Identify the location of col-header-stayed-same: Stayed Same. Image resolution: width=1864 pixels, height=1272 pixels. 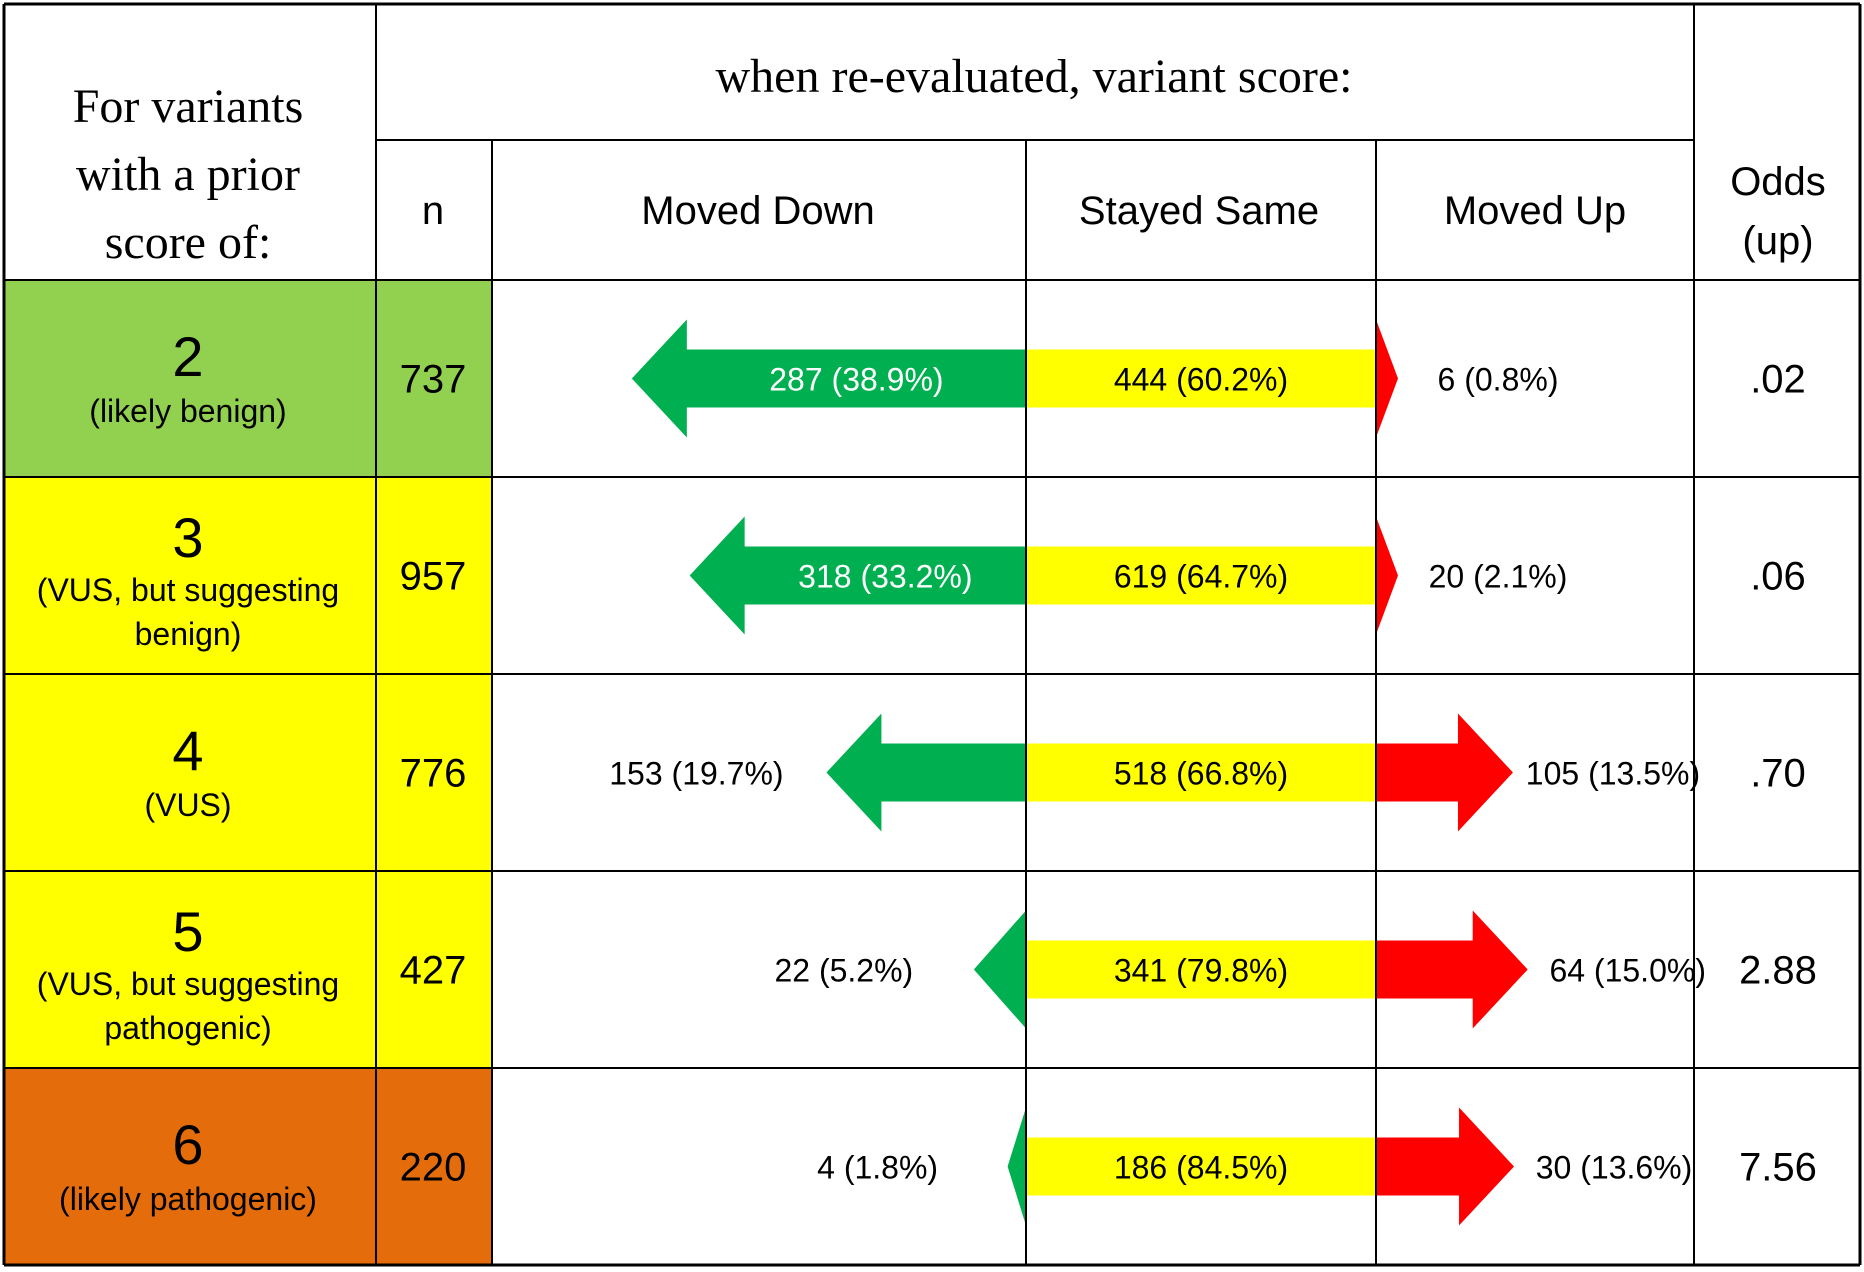
(1199, 211).